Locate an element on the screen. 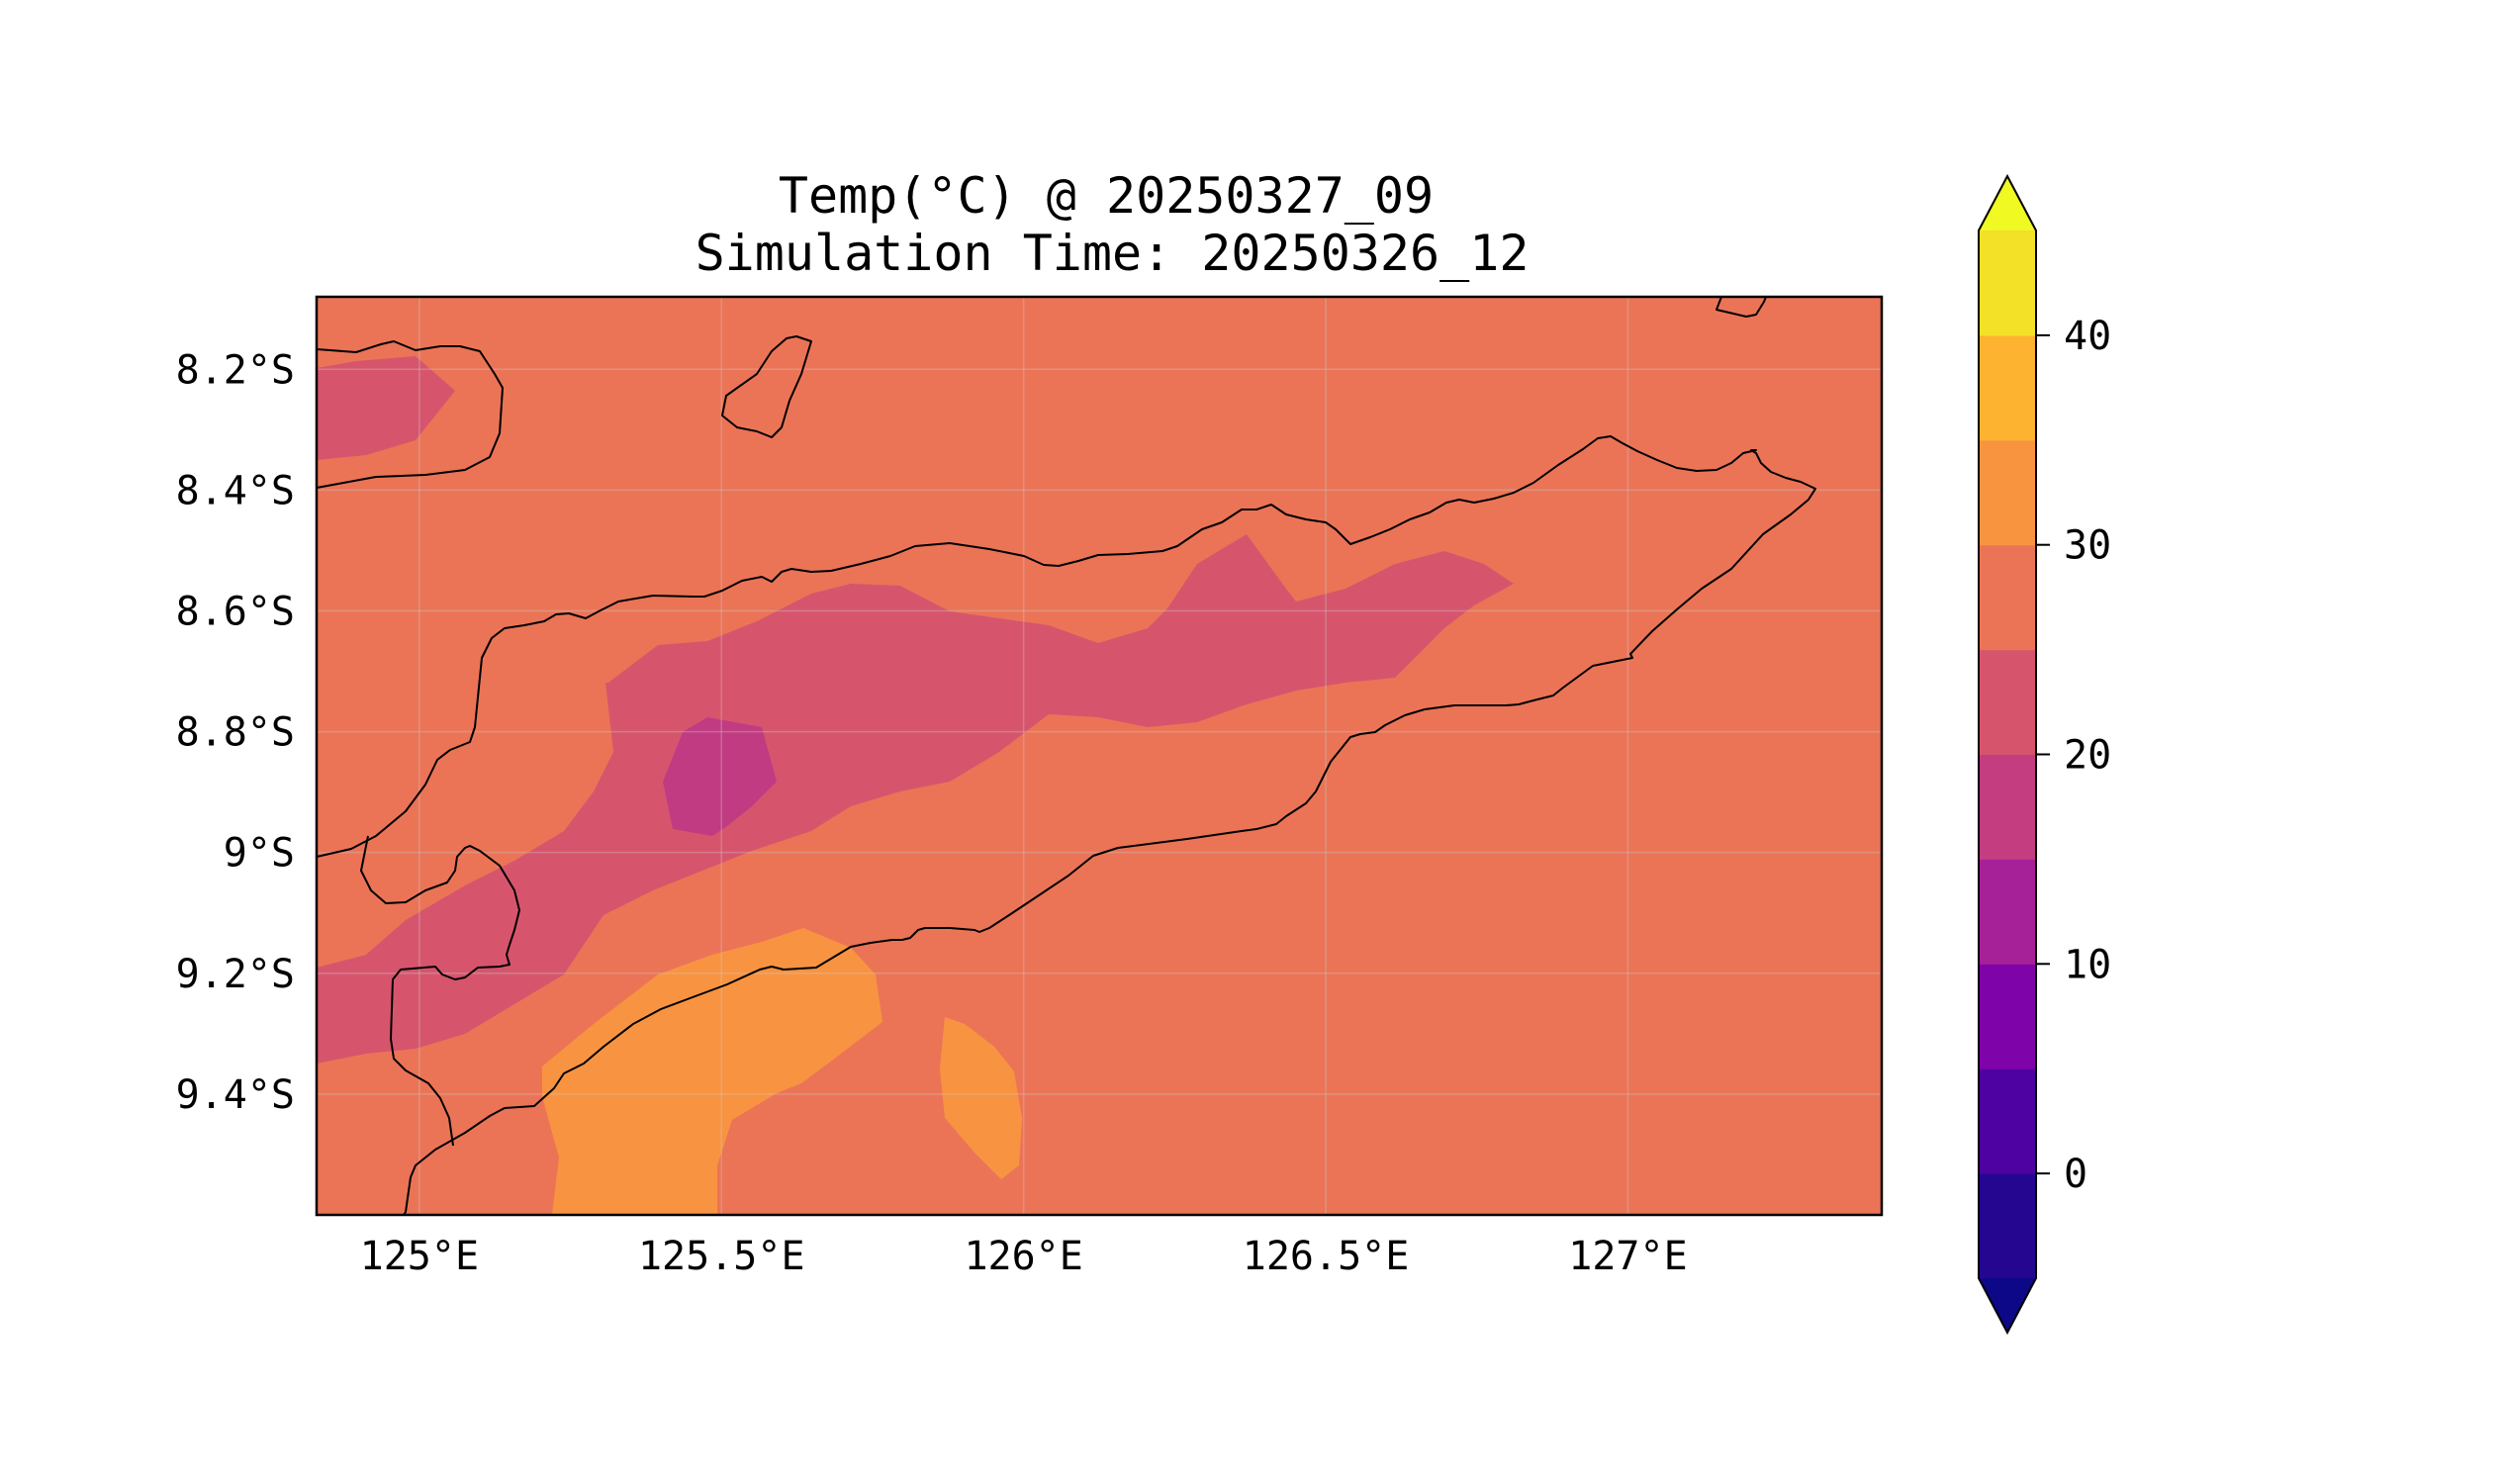 The height and width of the screenshot is (1484, 2504). y-tick-label: 9.2°S is located at coordinates (235, 974).